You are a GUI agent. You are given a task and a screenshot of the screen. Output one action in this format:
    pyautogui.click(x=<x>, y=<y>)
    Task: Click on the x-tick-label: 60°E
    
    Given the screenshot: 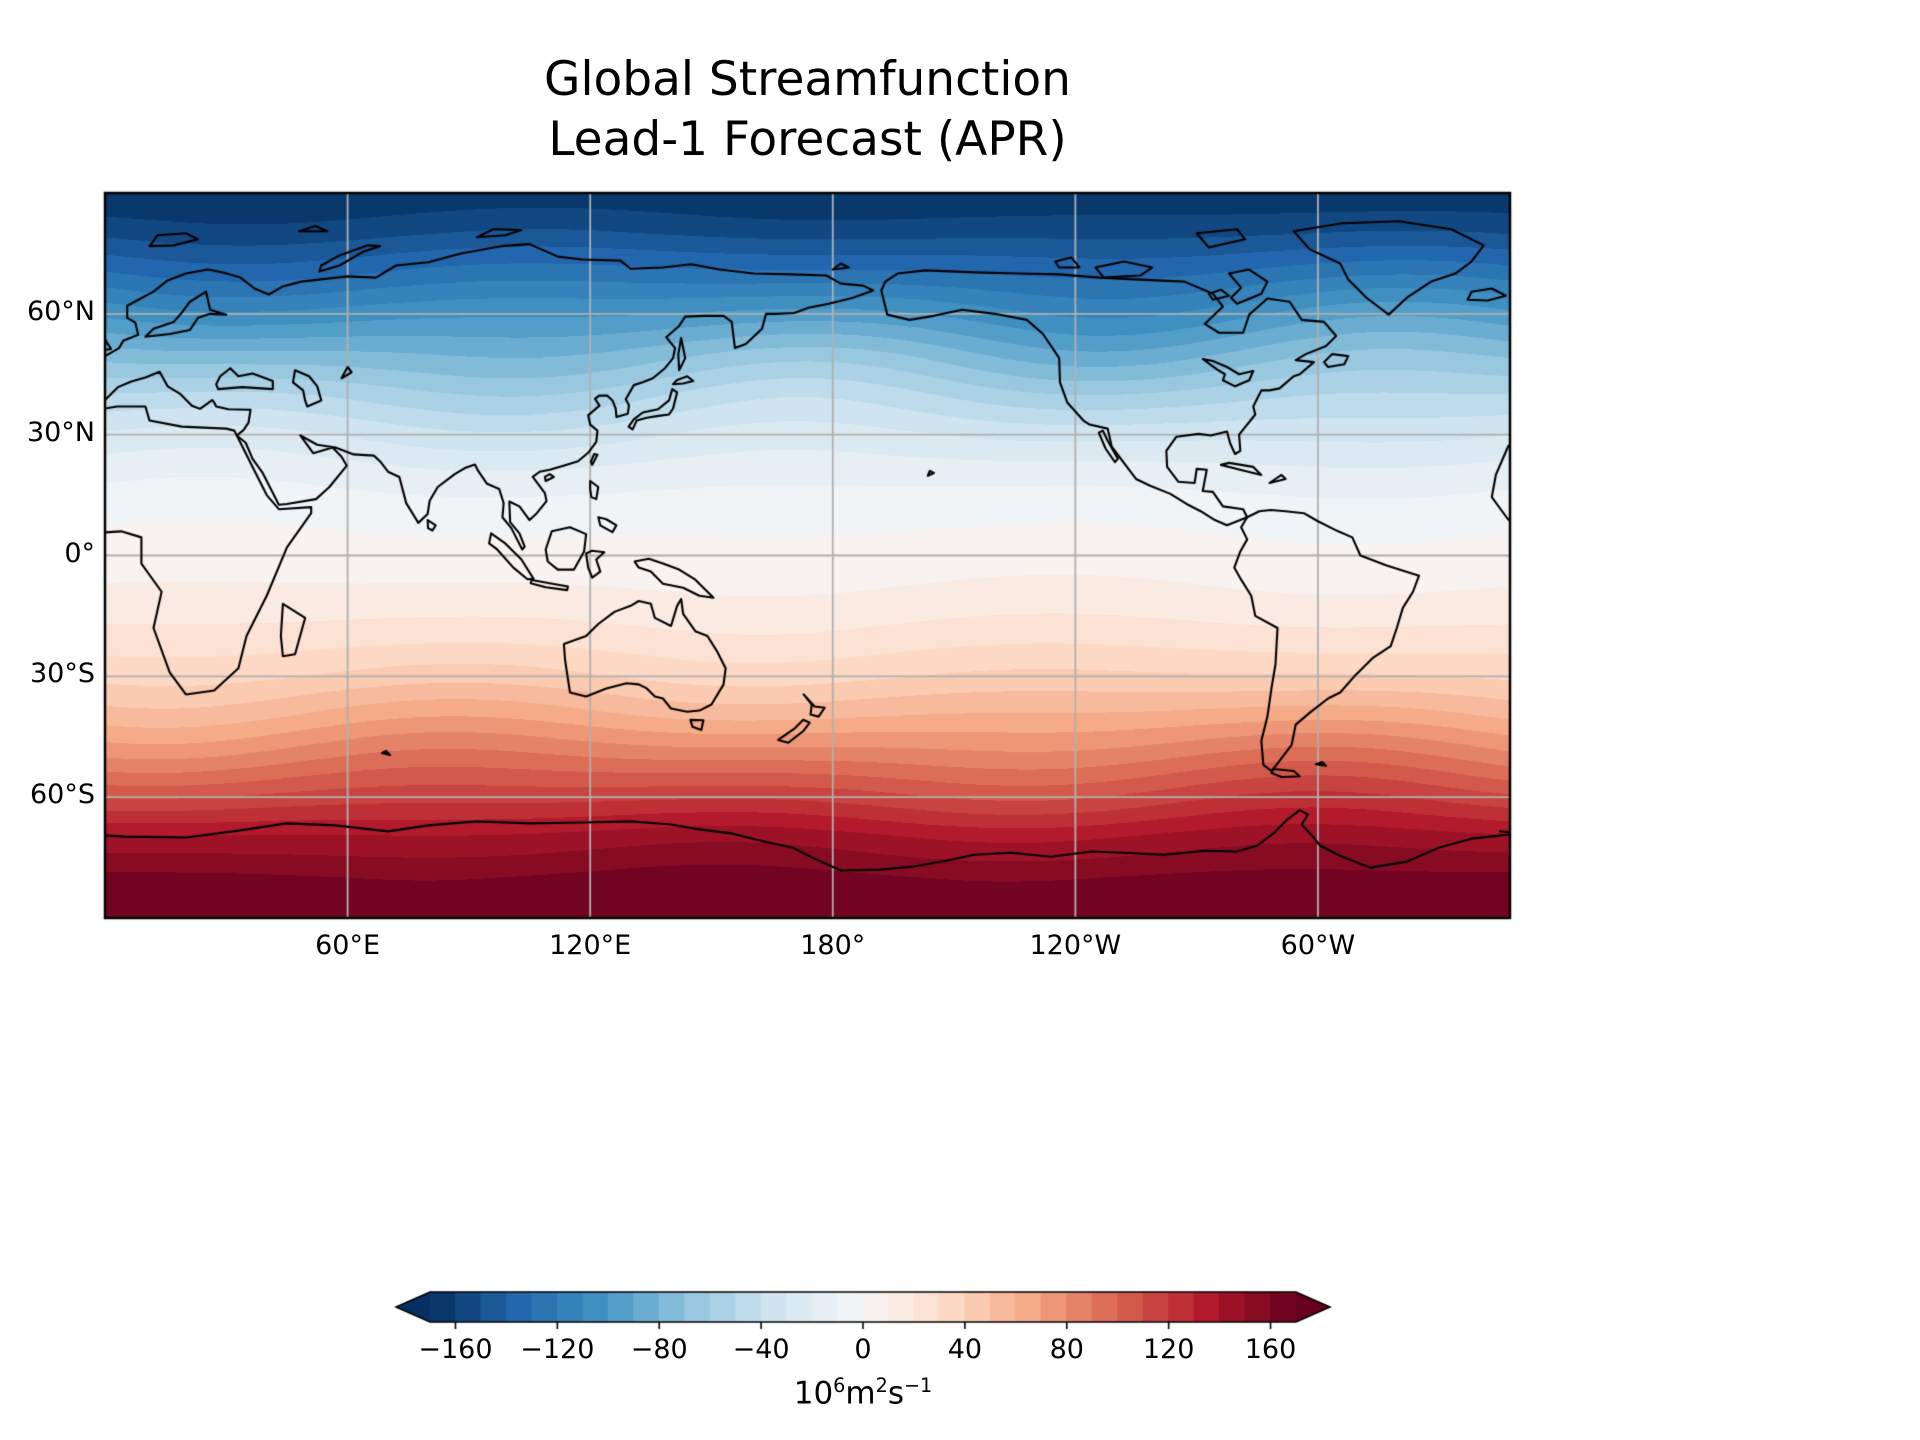 What is the action you would take?
    pyautogui.click(x=348, y=945)
    